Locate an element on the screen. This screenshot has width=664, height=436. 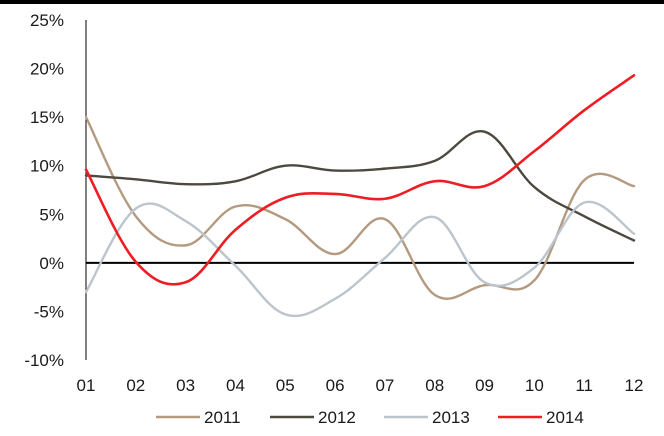
legend-item-2011: 2011 is located at coordinates (198, 417).